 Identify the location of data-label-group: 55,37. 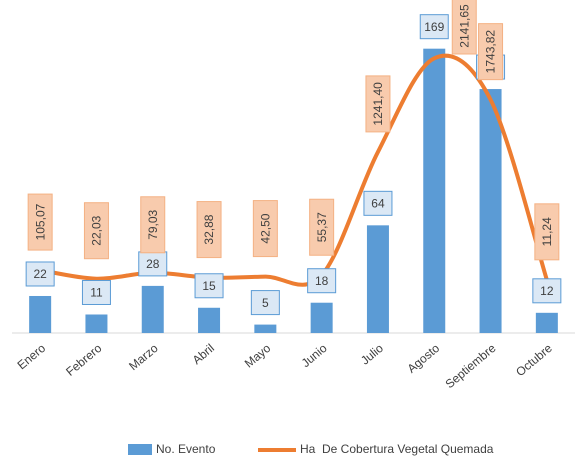
(322, 227).